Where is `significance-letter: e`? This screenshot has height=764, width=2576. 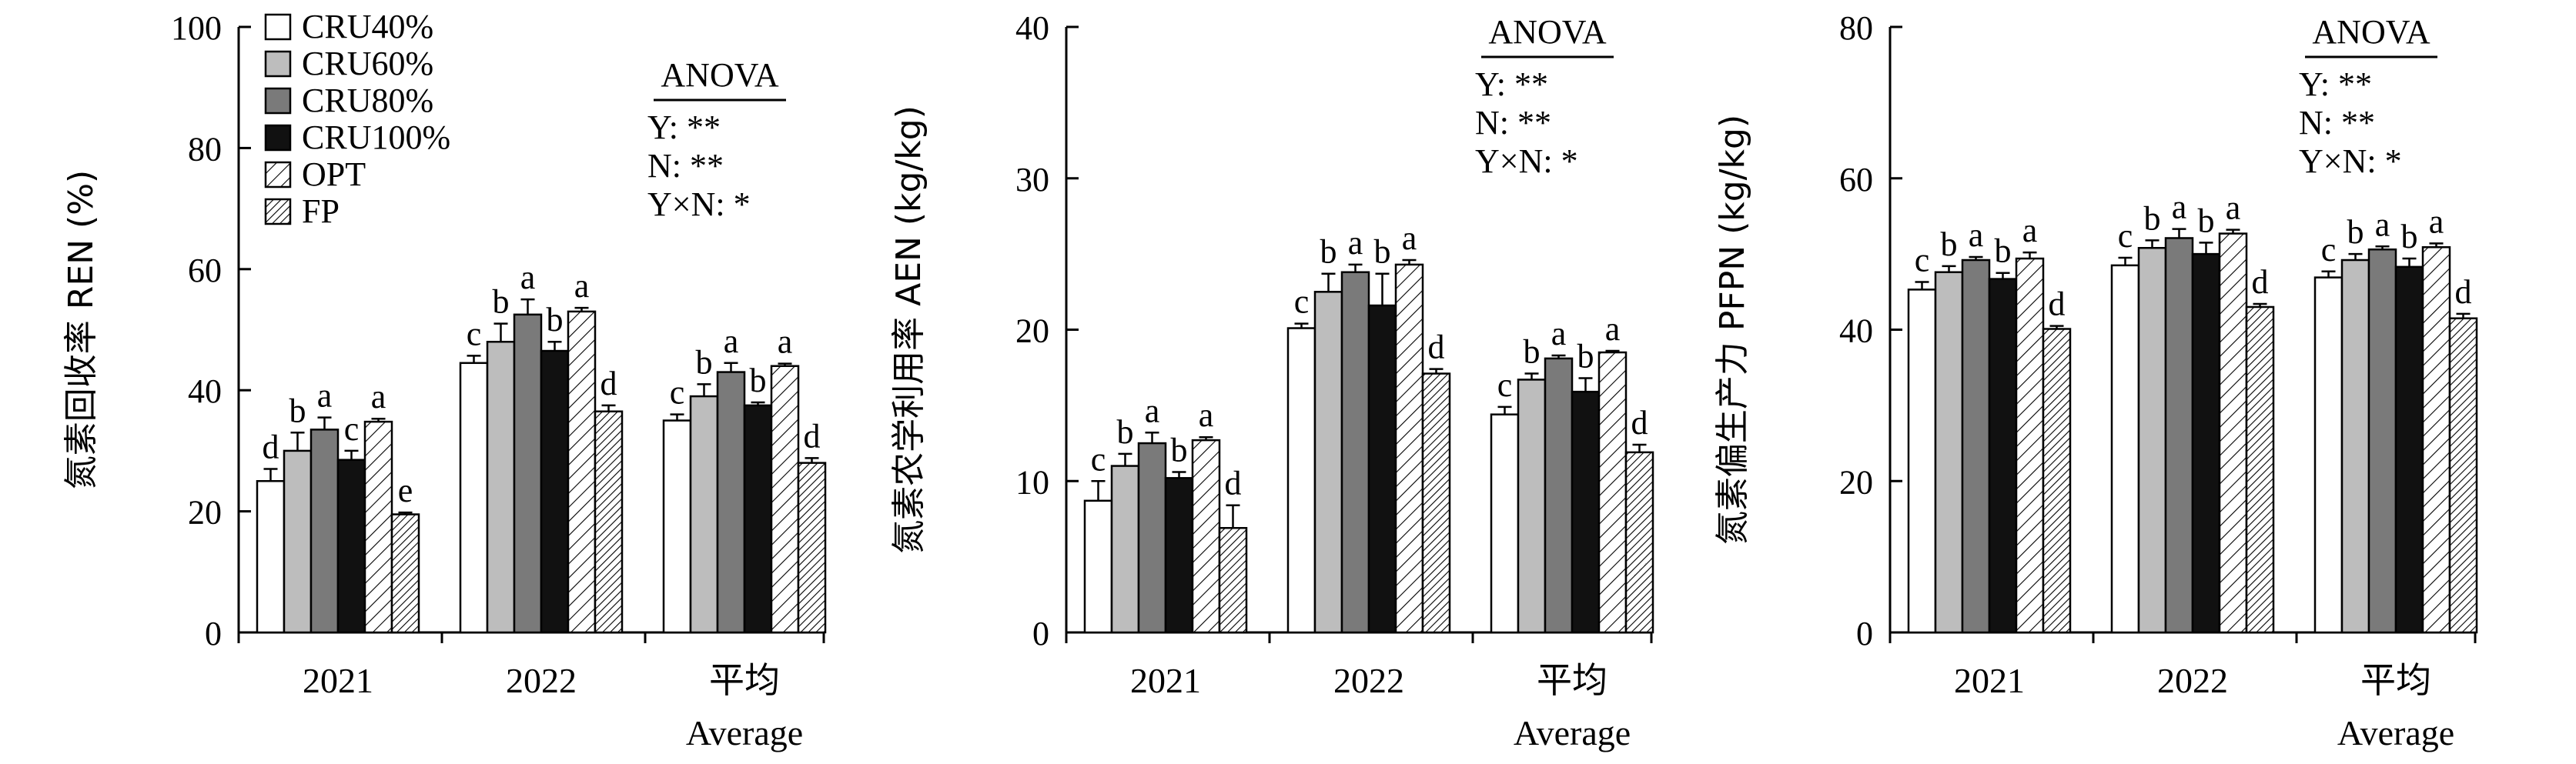 significance-letter: e is located at coordinates (406, 490).